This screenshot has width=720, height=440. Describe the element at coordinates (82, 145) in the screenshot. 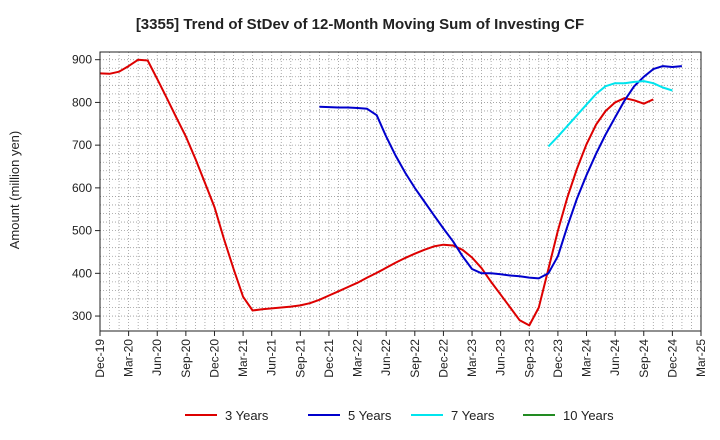

I see `y-tick-label: 700` at that location.